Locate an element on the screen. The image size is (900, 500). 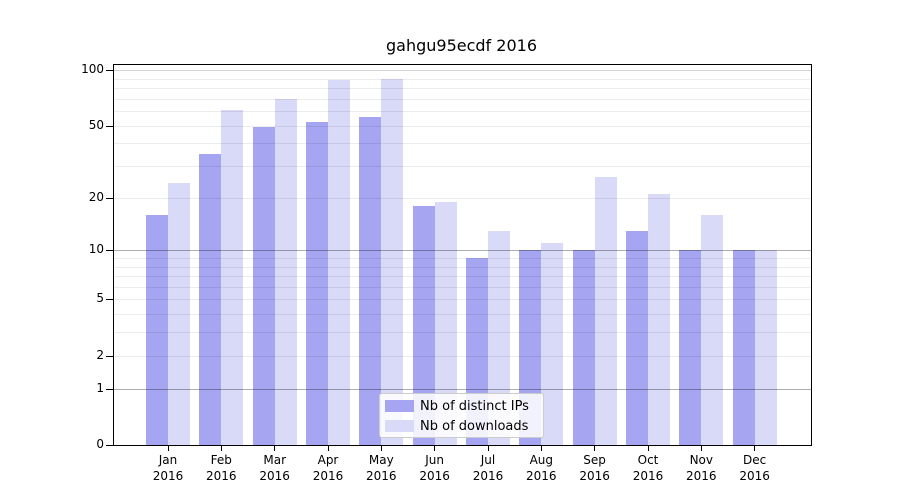
x-tick-label: Mar 2016 is located at coordinates (274, 468).